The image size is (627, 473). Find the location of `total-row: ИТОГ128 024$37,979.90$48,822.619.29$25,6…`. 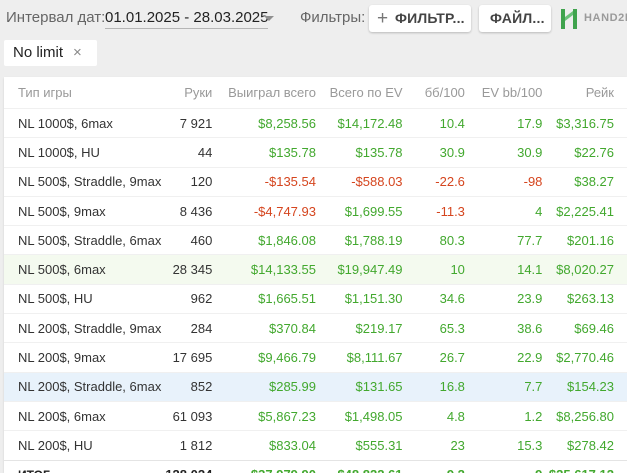

total-row: ИТОГ128 024$37,979.90$48,822.619.29$25,6… is located at coordinates (315, 466).